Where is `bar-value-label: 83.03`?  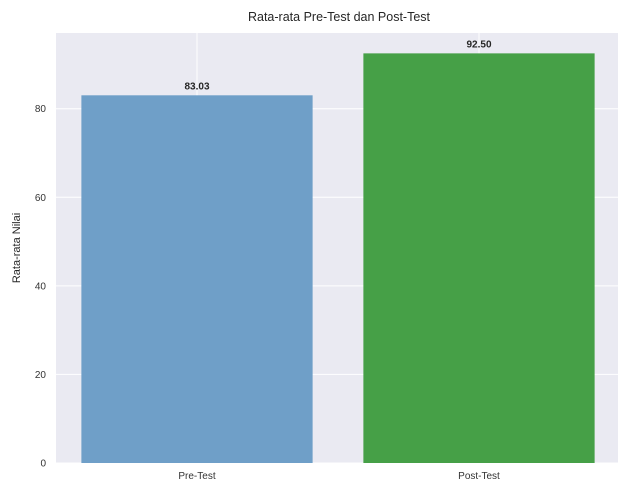 bar-value-label: 83.03 is located at coordinates (196, 86).